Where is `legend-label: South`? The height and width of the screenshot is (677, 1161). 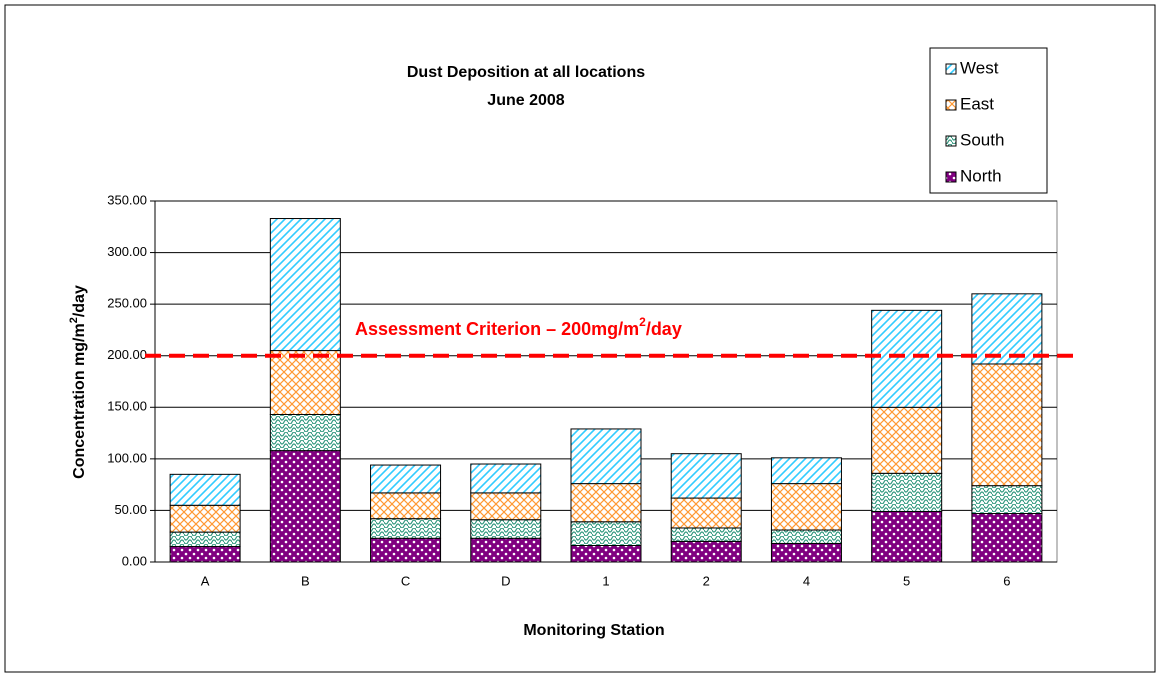
legend-label: South is located at coordinates (982, 139).